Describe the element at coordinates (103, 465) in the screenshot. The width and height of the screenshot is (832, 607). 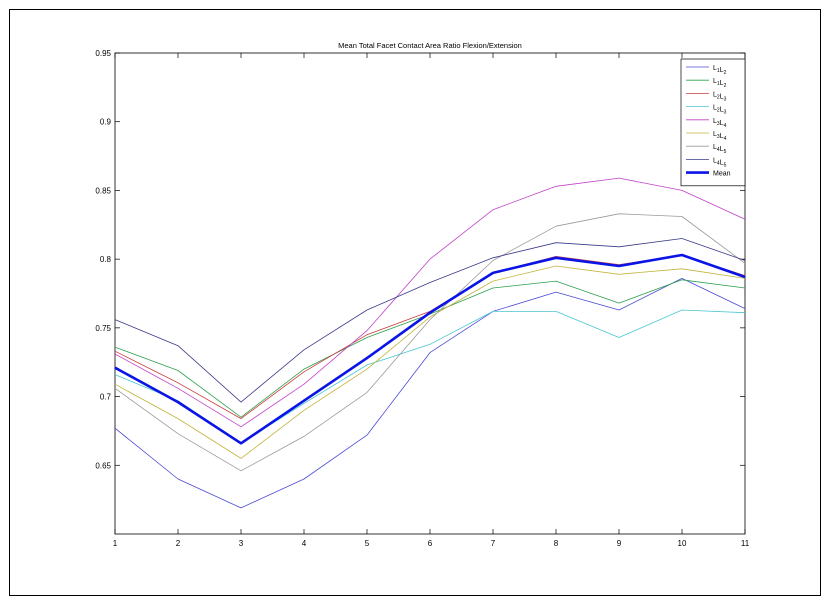
I see `y-tick-label: 0.65` at that location.